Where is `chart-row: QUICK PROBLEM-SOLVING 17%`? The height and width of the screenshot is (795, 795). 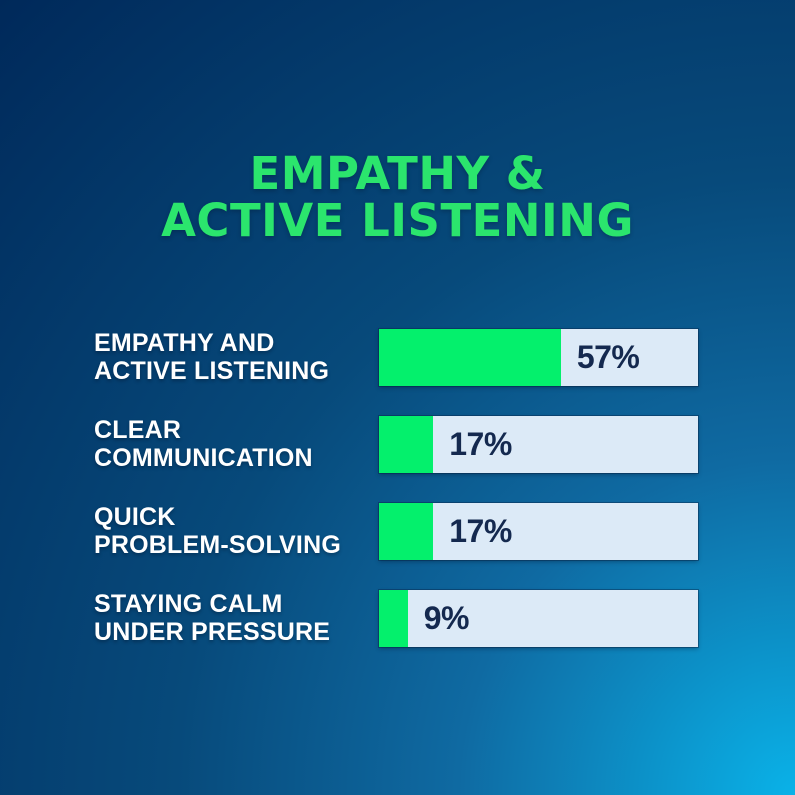 chart-row: QUICK PROBLEM-SOLVING 17% is located at coordinates (396, 531).